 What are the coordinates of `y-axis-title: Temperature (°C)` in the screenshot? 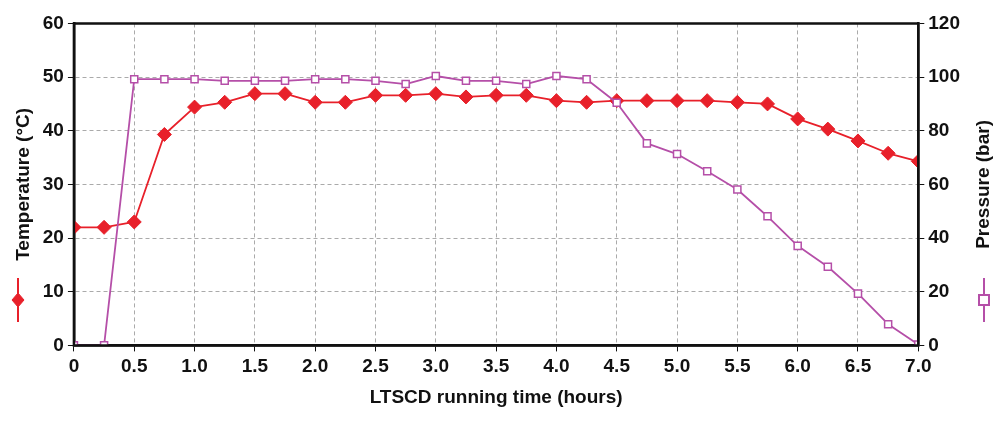 It's located at (22, 184).